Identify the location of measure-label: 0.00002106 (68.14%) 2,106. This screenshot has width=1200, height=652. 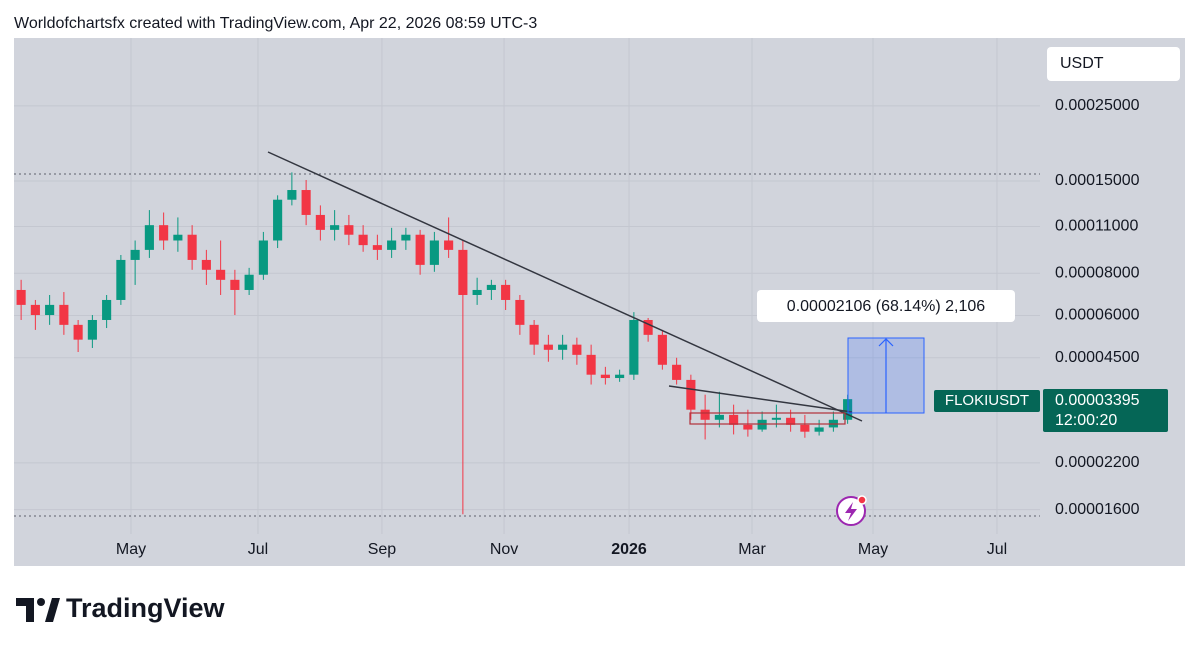
(886, 306).